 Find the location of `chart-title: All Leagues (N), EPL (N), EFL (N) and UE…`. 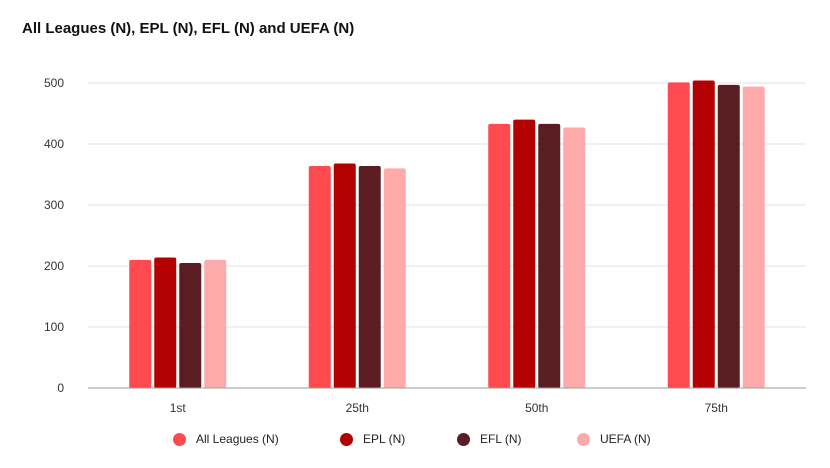

chart-title: All Leagues (N), EPL (N), EFL (N) and UE… is located at coordinates (188, 28).